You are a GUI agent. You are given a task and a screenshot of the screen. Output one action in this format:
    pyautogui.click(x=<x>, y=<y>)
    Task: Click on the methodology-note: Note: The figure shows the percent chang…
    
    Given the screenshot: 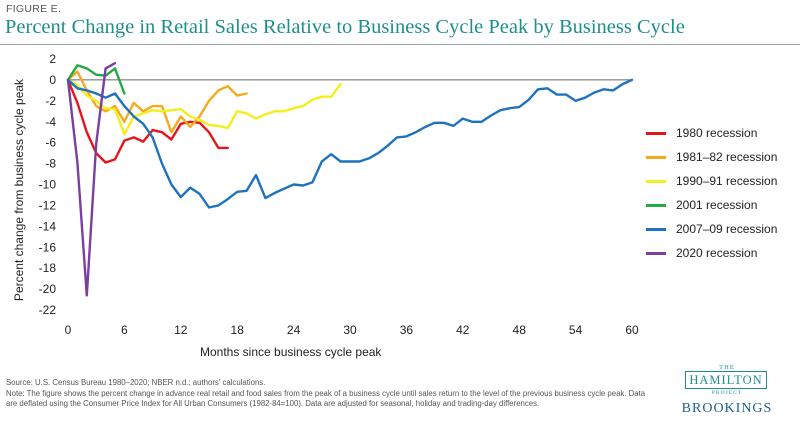 What is the action you would take?
    pyautogui.click(x=326, y=398)
    